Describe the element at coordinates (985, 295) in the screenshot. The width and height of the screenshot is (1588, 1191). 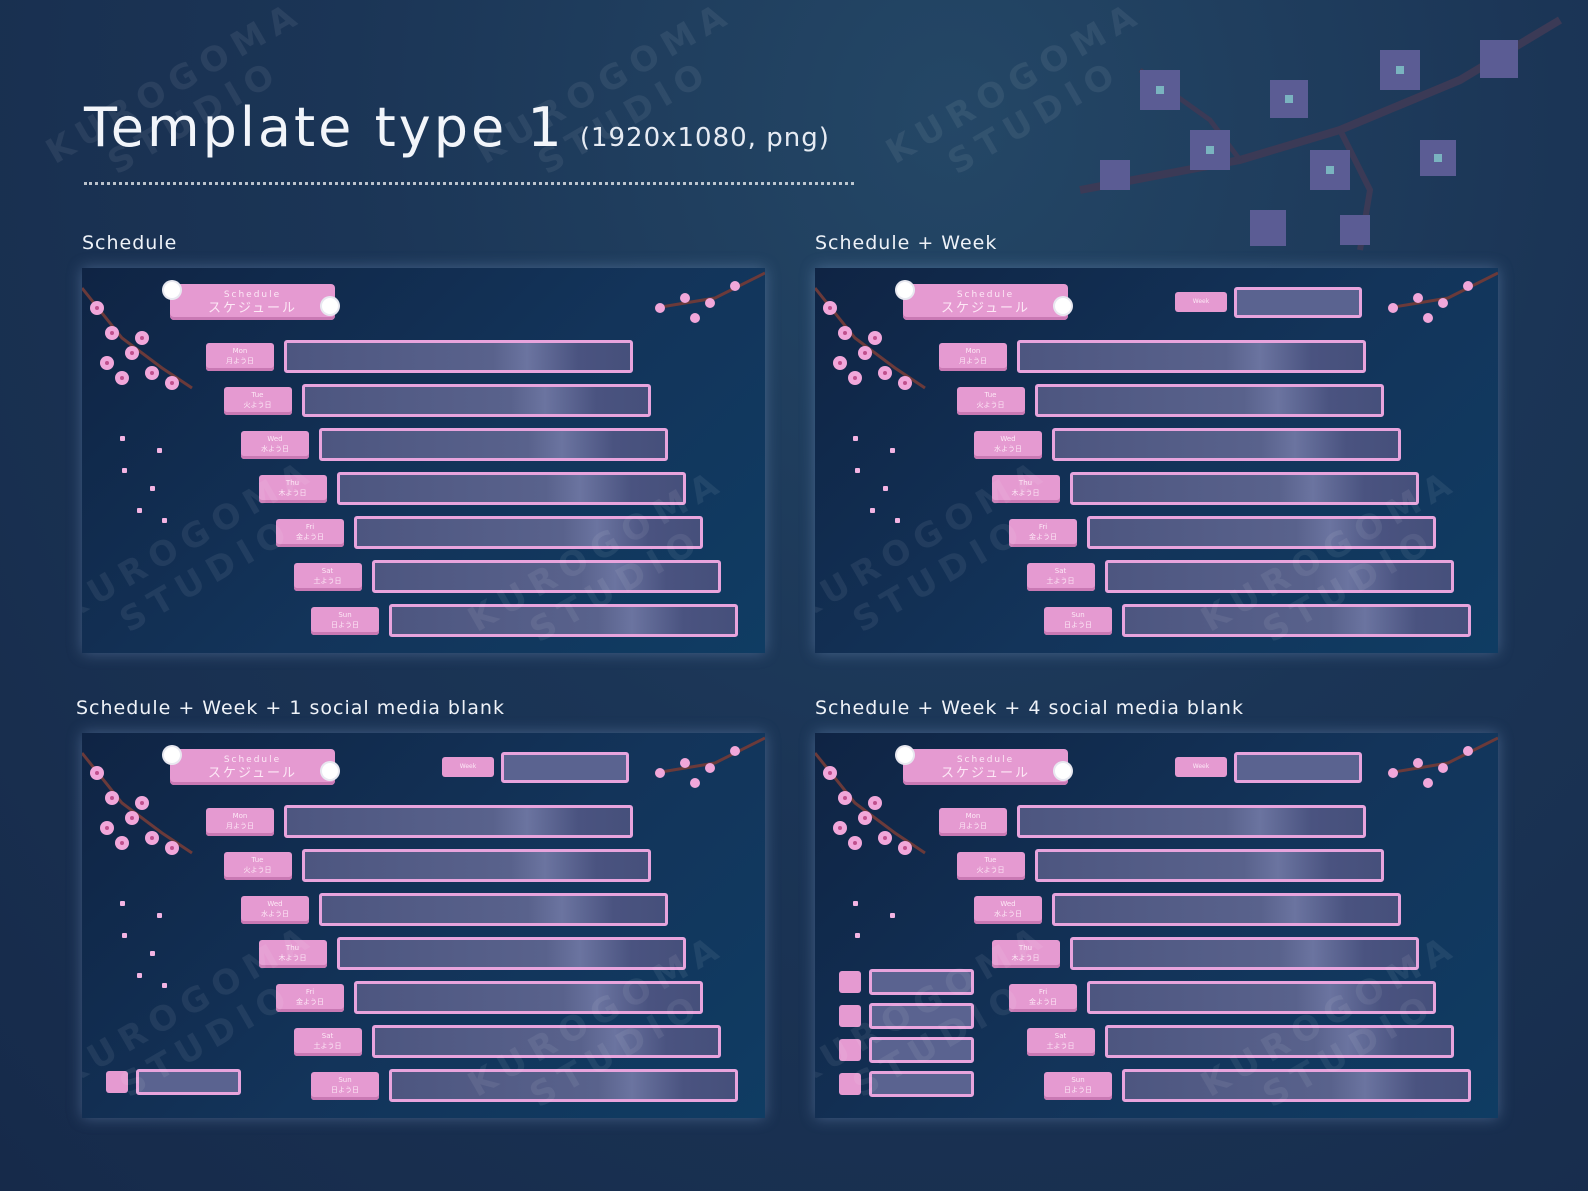
I see `schedule-header-en: Schedule` at that location.